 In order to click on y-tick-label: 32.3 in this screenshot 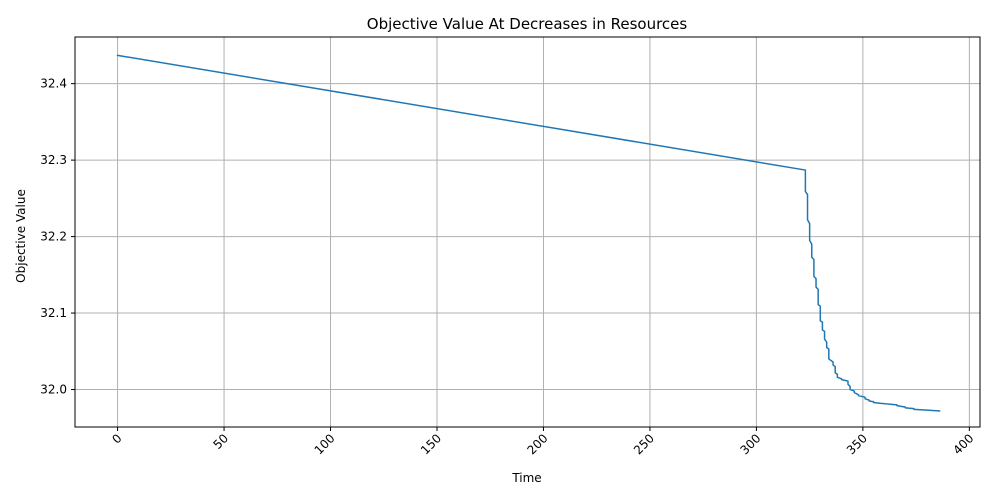, I will do `click(53, 160)`.